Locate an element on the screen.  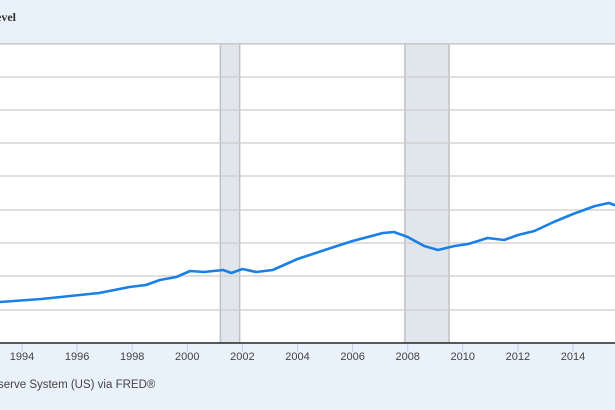
x-tick-label: 1998 is located at coordinates (132, 357).